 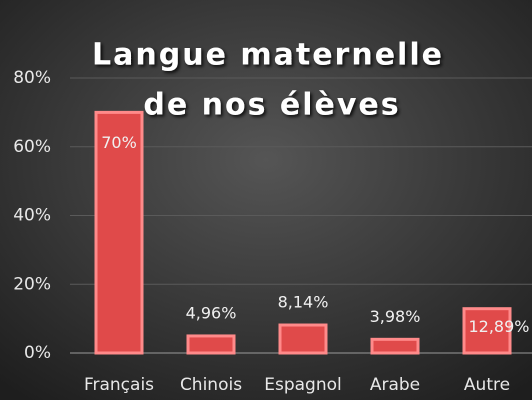 I want to click on x-tick-label: Arabe, so click(x=395, y=385).